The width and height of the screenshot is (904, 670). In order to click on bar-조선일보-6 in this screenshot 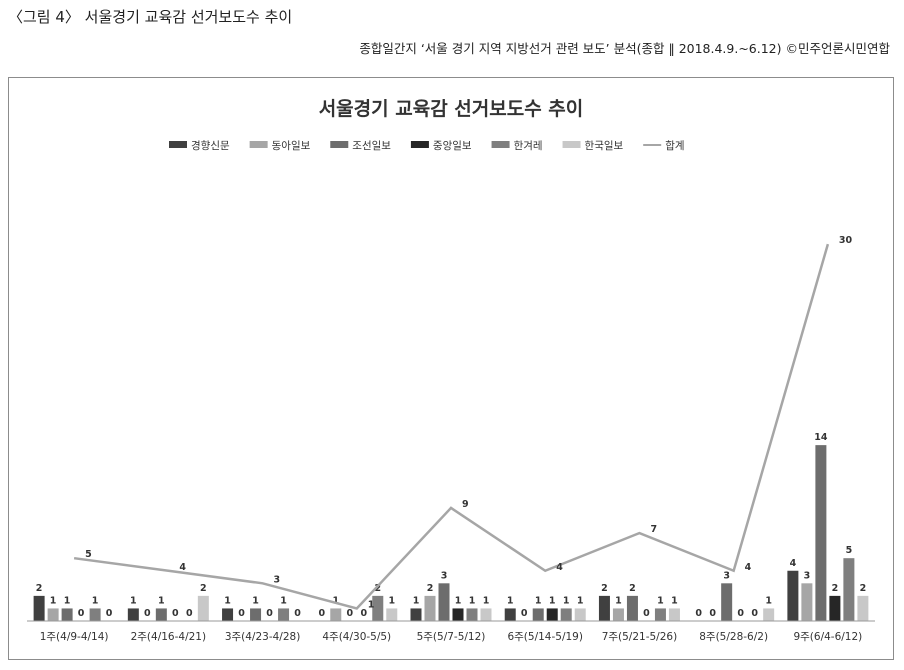, I will do `click(538, 614)`.